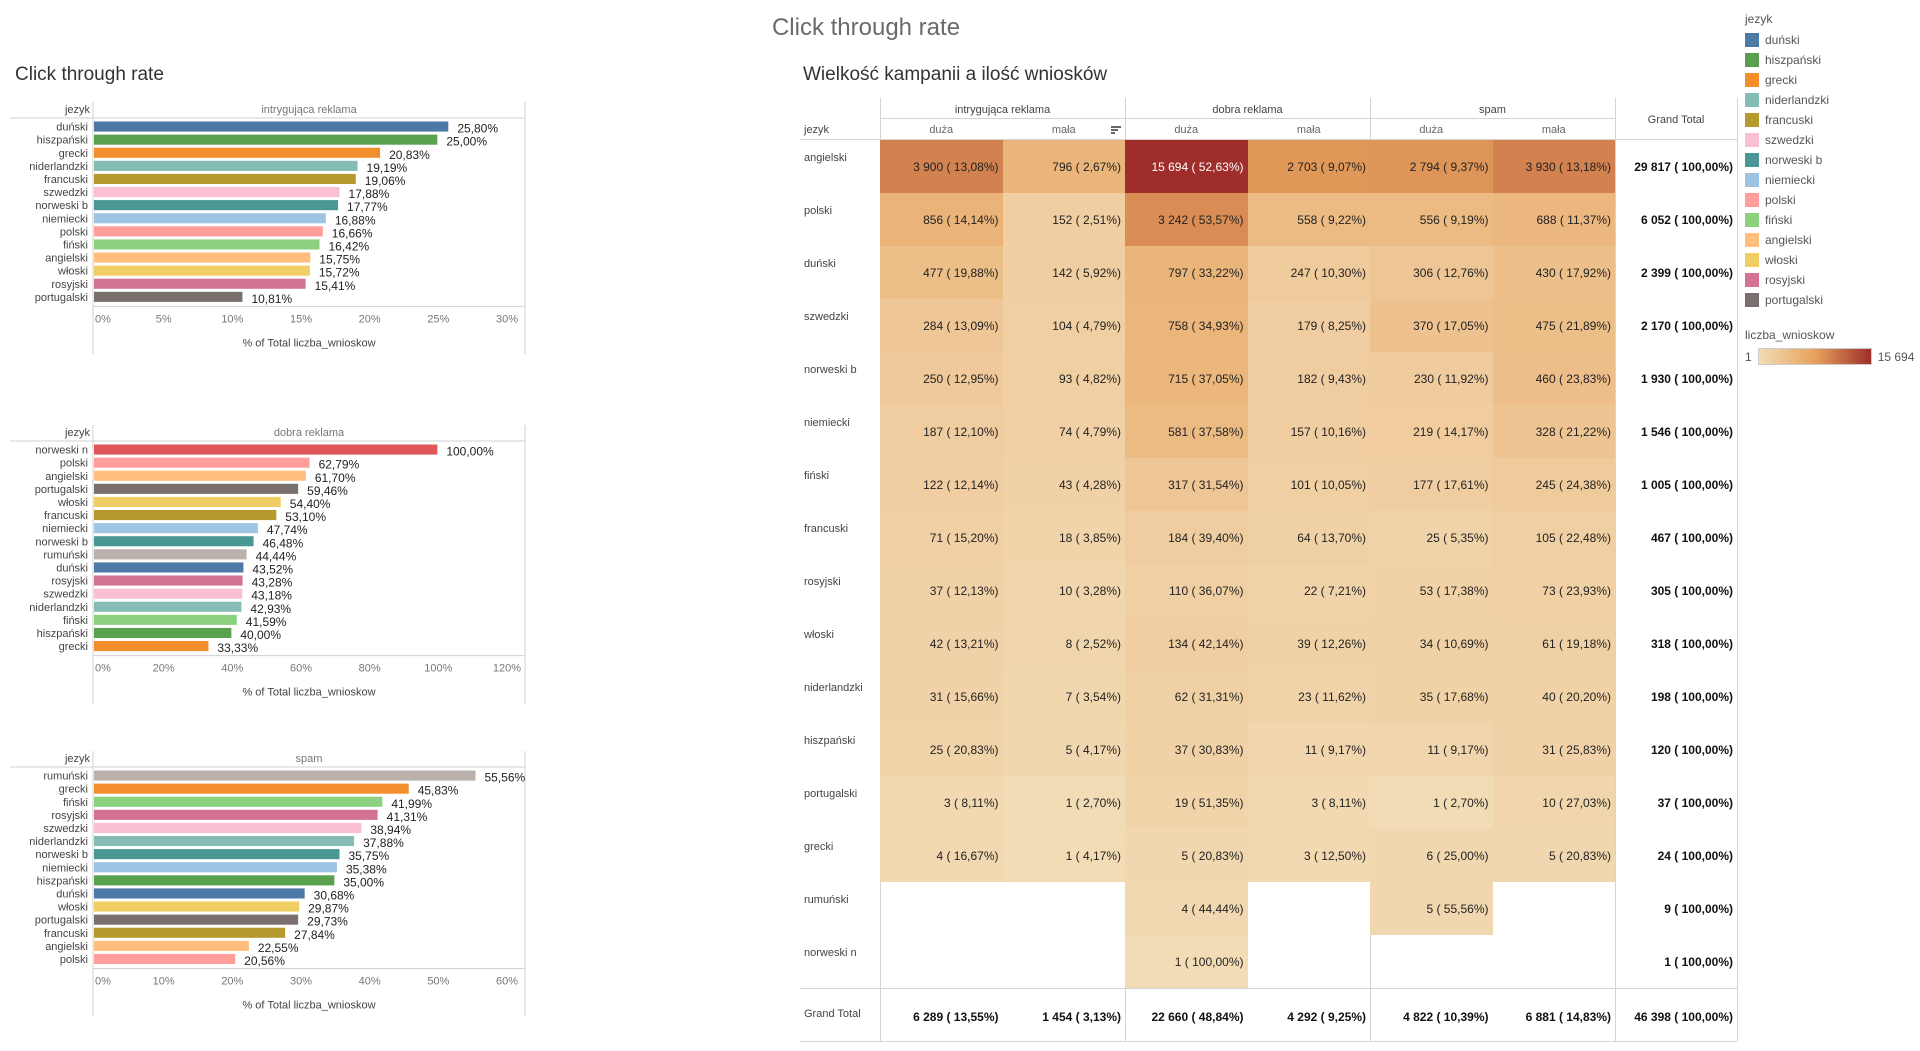 The width and height of the screenshot is (1920, 1051). What do you see at coordinates (301, 319) in the screenshot?
I see `x-tick-label: 15%` at bounding box center [301, 319].